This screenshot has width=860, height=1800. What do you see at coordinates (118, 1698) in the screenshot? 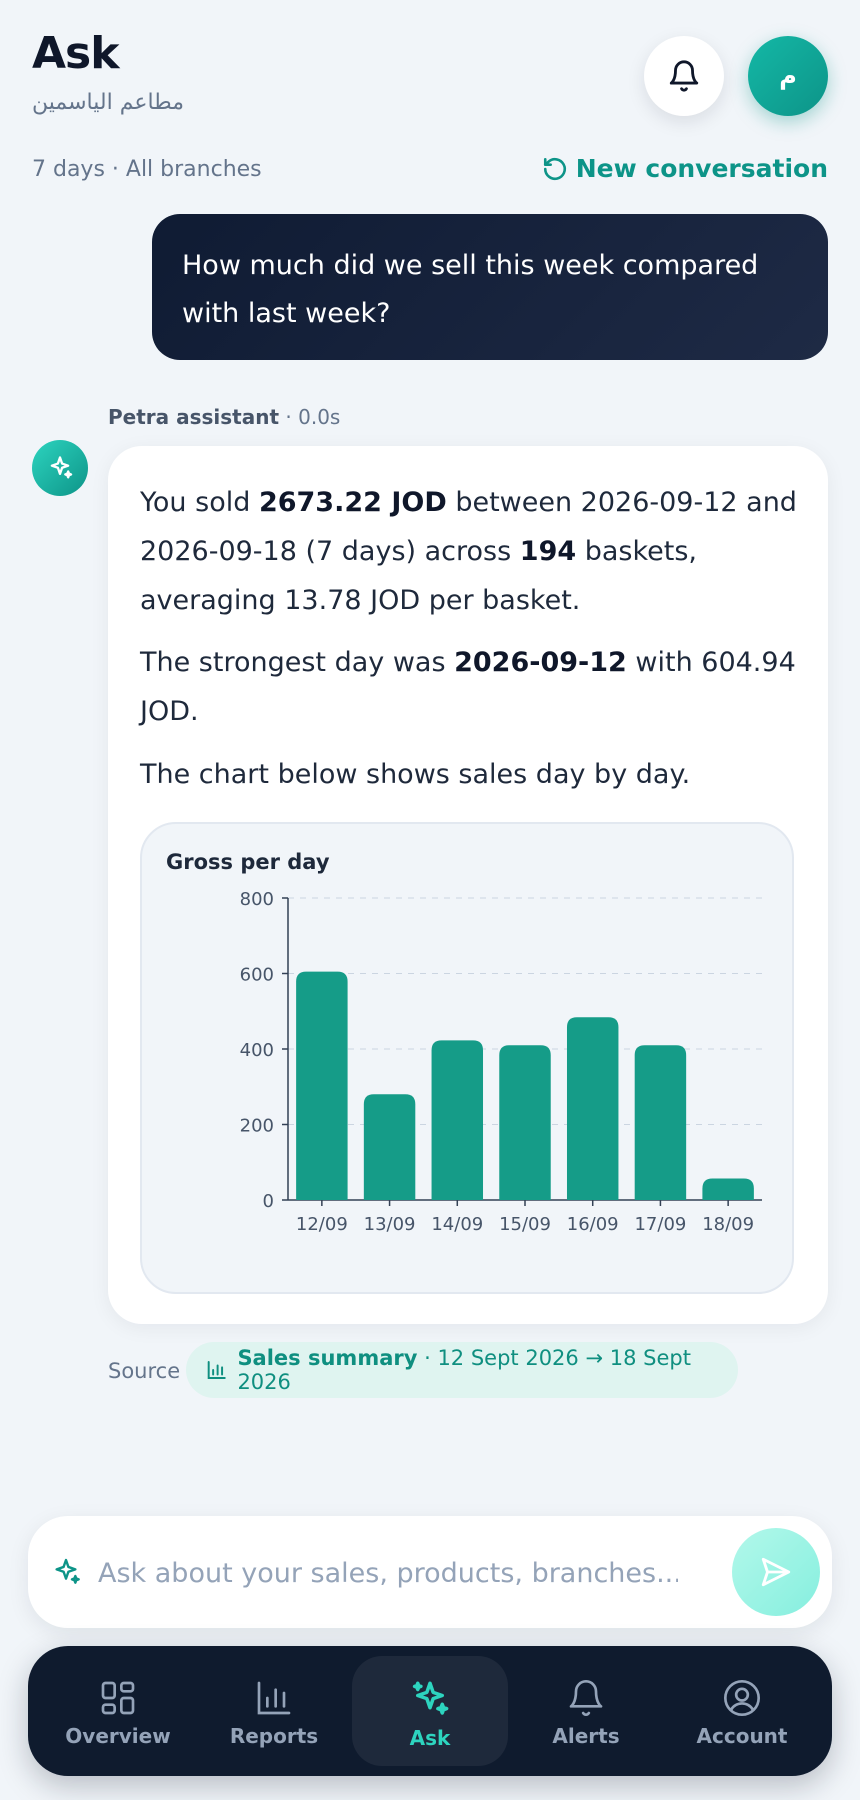
I see `grid-icon` at bounding box center [118, 1698].